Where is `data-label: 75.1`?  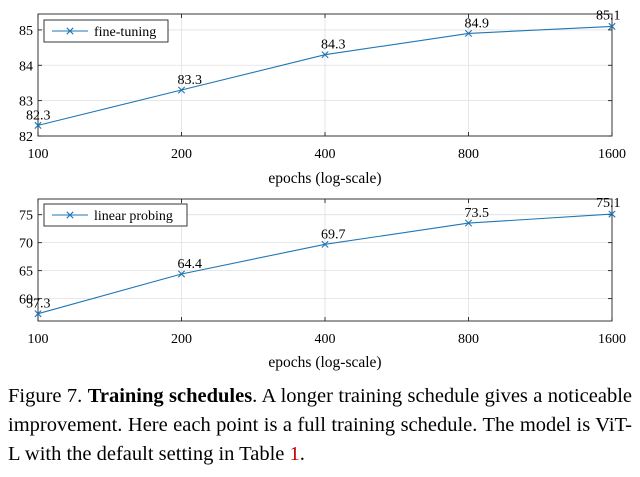 data-label: 75.1 is located at coordinates (608, 203).